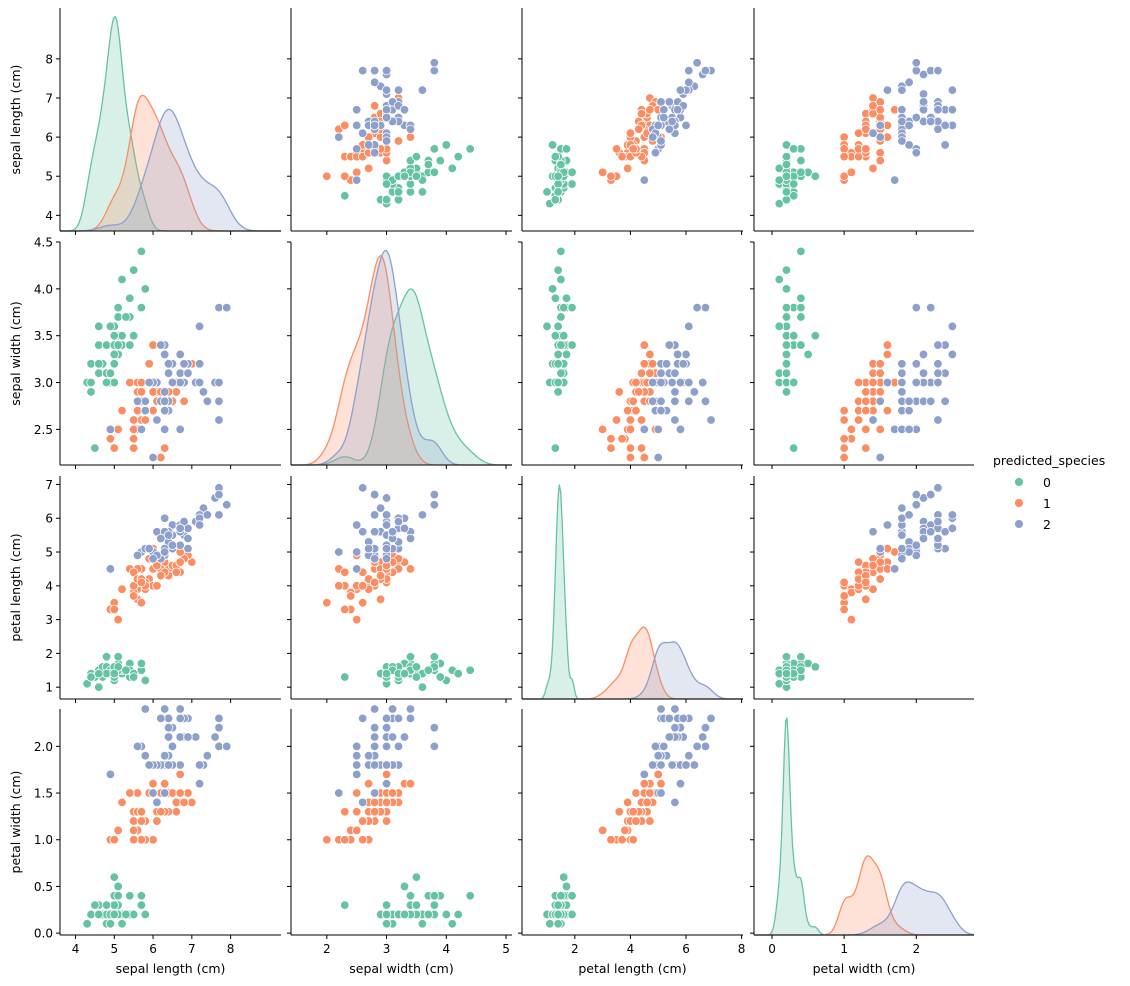 The width and height of the screenshot is (1130, 986). I want to click on panel-sepal-width-vs-sepal-length: 2.5 3.0 3.5 4.0 4.5, so click(157, 352).